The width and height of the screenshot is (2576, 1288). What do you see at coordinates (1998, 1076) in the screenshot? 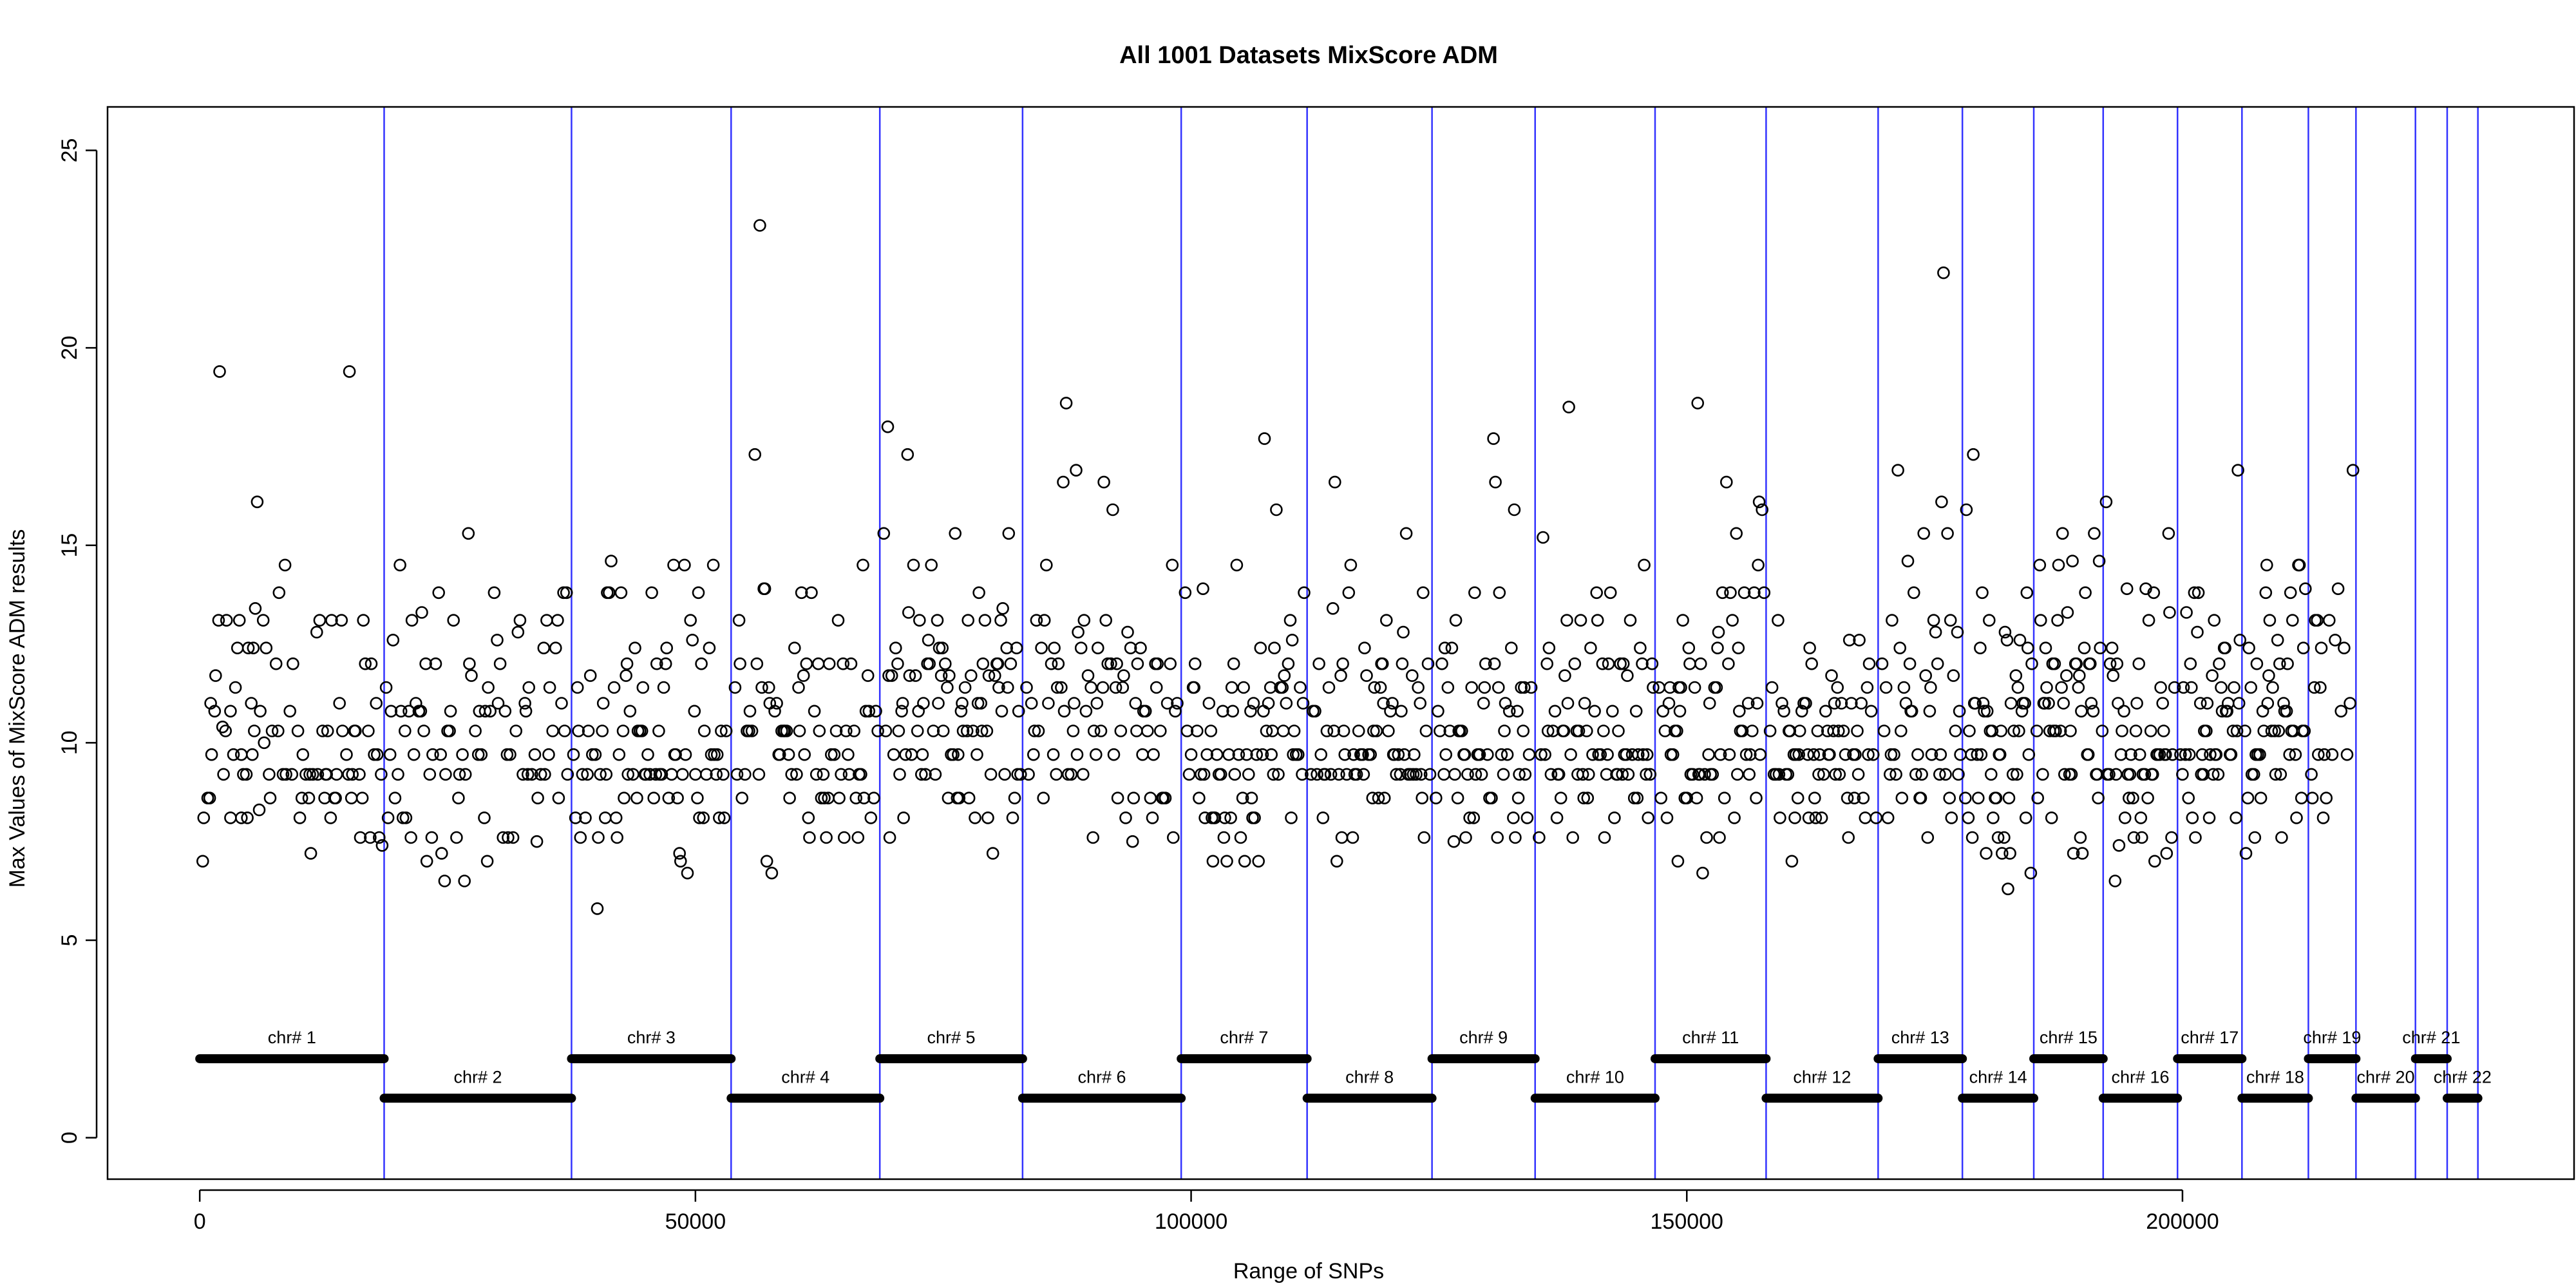
I see `chromosome-label: chr# 14` at bounding box center [1998, 1076].